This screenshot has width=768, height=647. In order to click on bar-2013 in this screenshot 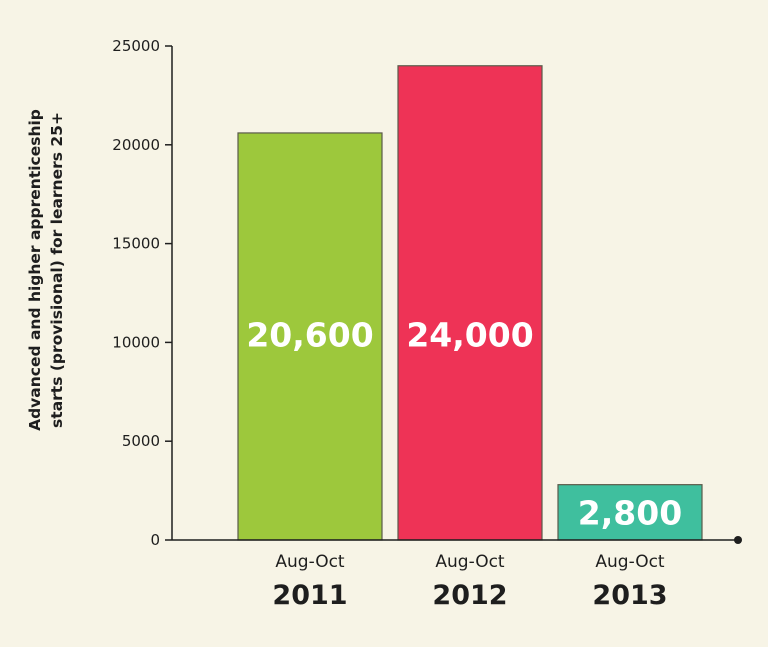, I will do `click(630, 512)`.